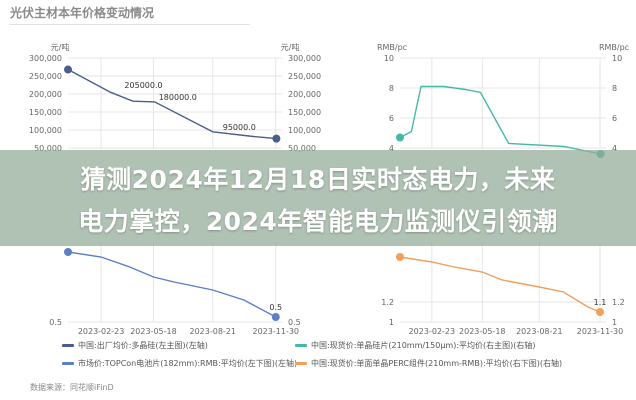 This screenshot has width=636, height=400. What do you see at coordinates (290, 47) in the screenshot?
I see `axis-unit-right: 元/吨` at bounding box center [290, 47].